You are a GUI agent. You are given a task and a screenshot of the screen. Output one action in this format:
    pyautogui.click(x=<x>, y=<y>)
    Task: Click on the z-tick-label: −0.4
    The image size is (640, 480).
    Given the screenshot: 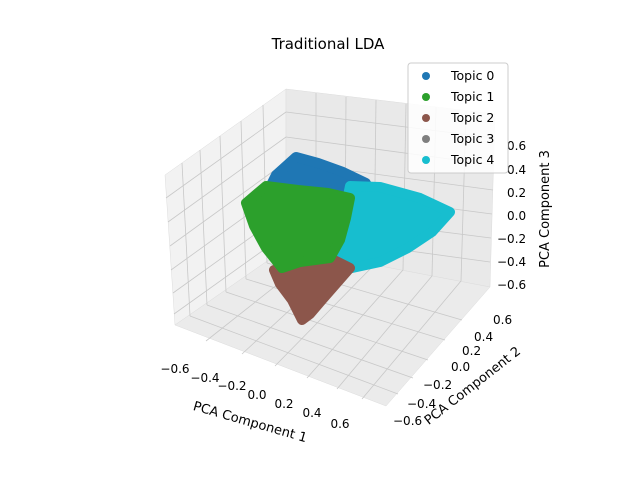 What is the action you would take?
    pyautogui.click(x=511, y=262)
    